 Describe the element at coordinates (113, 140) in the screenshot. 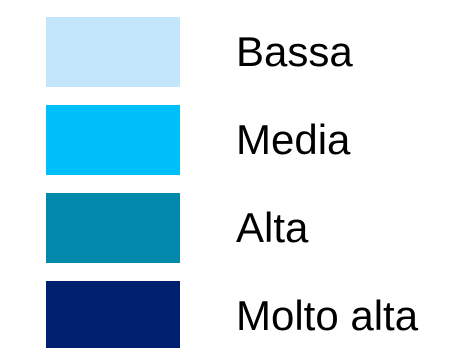

I see `legend-swatch-media` at that location.